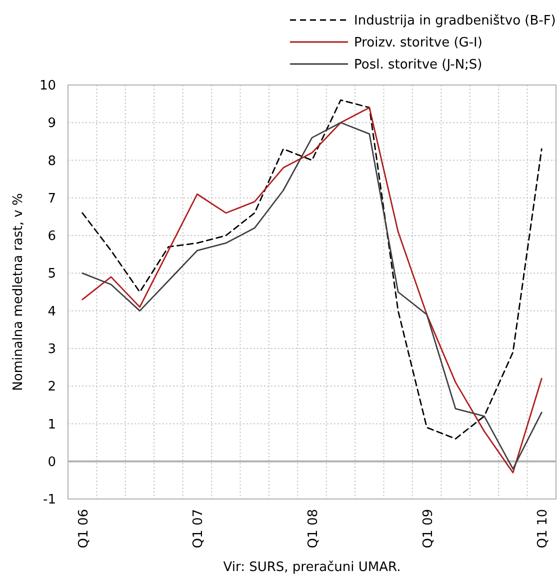 The width and height of the screenshot is (558, 579). I want to click on y-tick-label: -1, so click(49, 500).